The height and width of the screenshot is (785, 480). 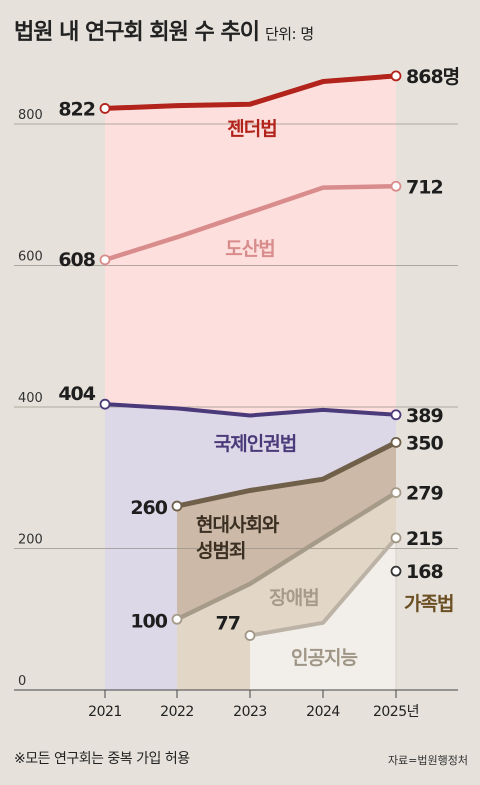 What do you see at coordinates (424, 443) in the screenshot?
I see `data-label-series-3-4: 350` at bounding box center [424, 443].